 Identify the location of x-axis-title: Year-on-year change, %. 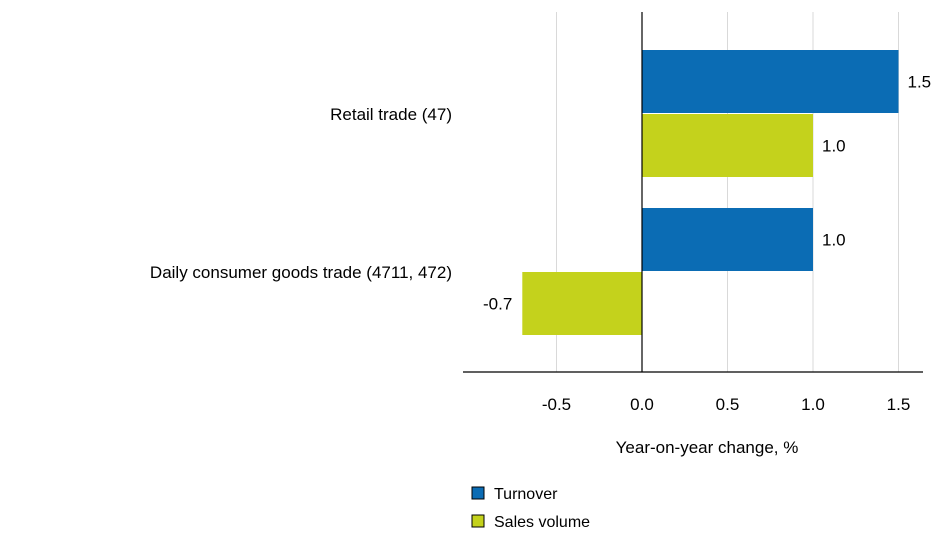
(707, 447).